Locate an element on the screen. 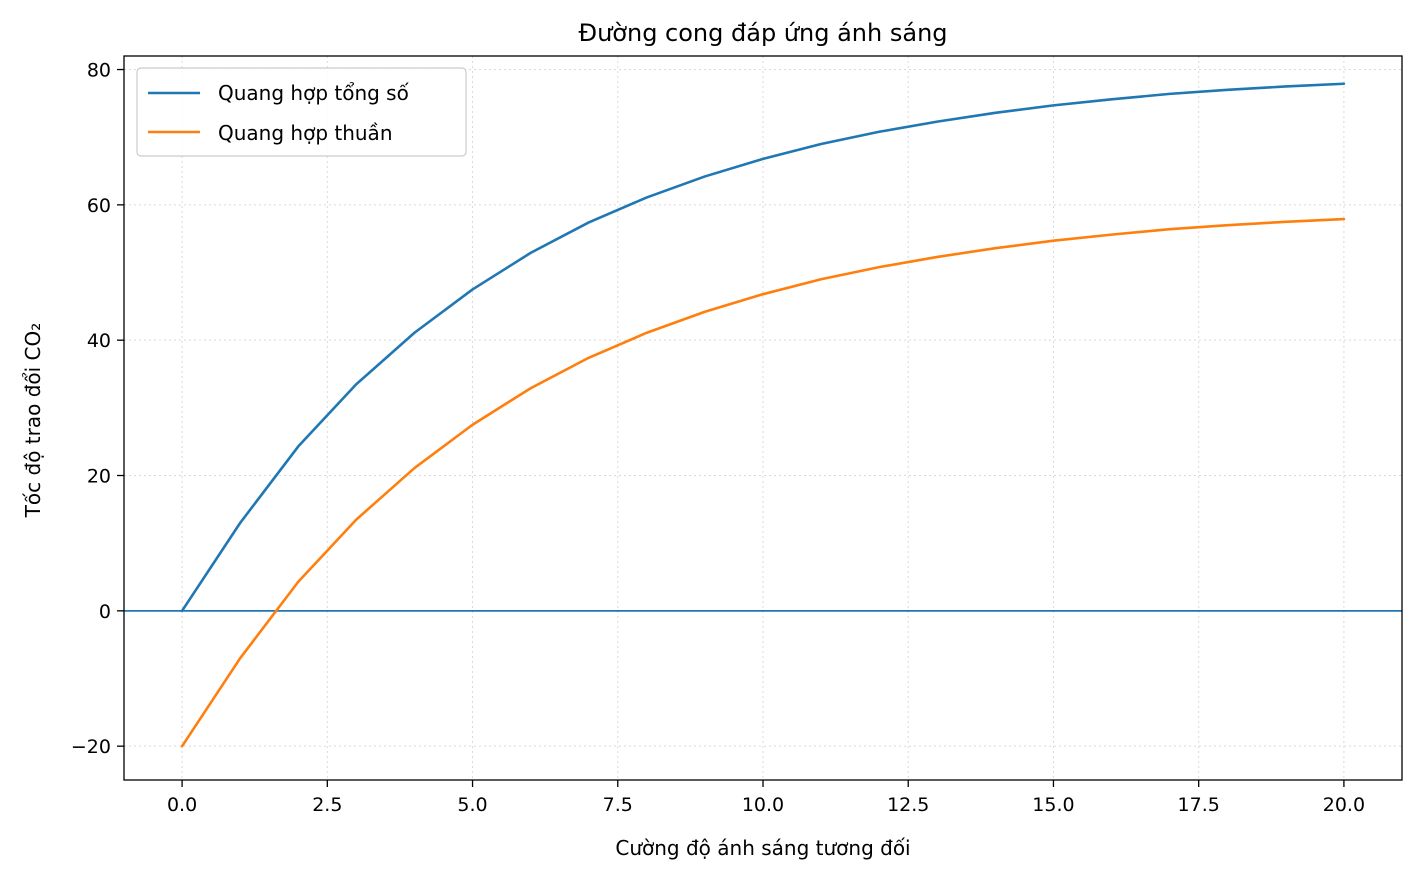 Image resolution: width=1421 pixels, height=877 pixels. legend-label-net: Quang hợp thuần is located at coordinates (305, 133).